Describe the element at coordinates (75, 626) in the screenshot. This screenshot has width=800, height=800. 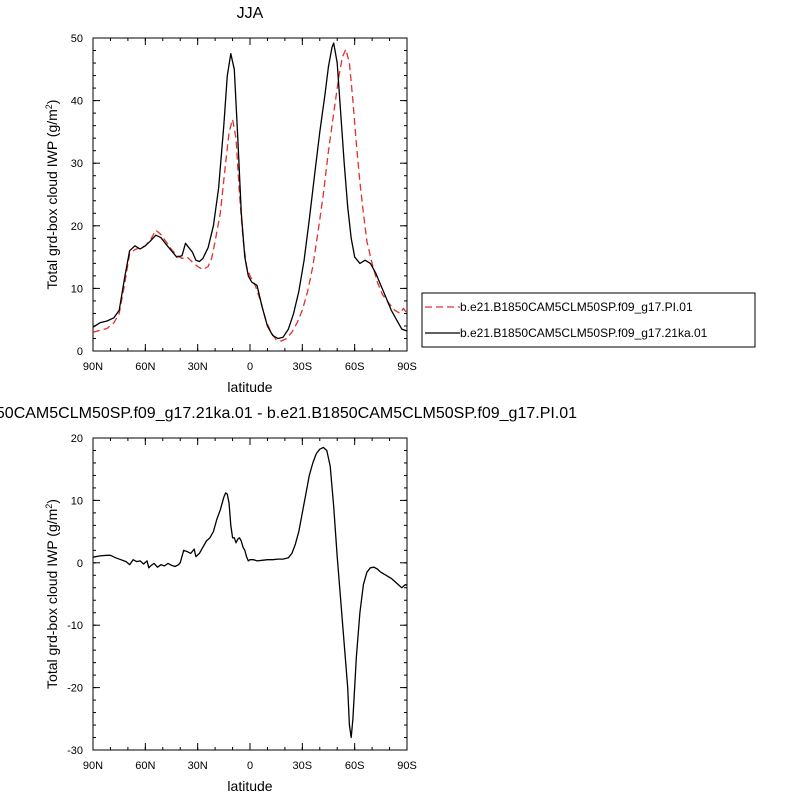
I see `y-tick-label: -10` at that location.